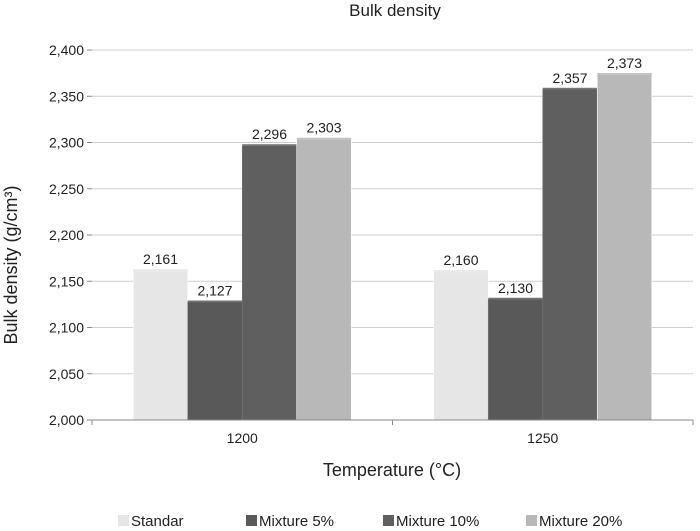 The width and height of the screenshot is (700, 531). I want to click on data-label: 2,373, so click(624, 63).